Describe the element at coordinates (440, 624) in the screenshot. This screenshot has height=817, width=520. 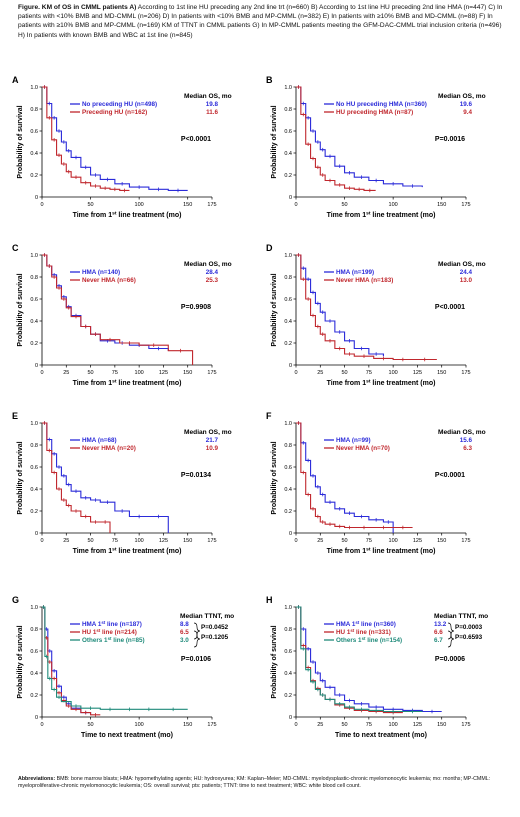
I see `median-value: 13.2` at that location.